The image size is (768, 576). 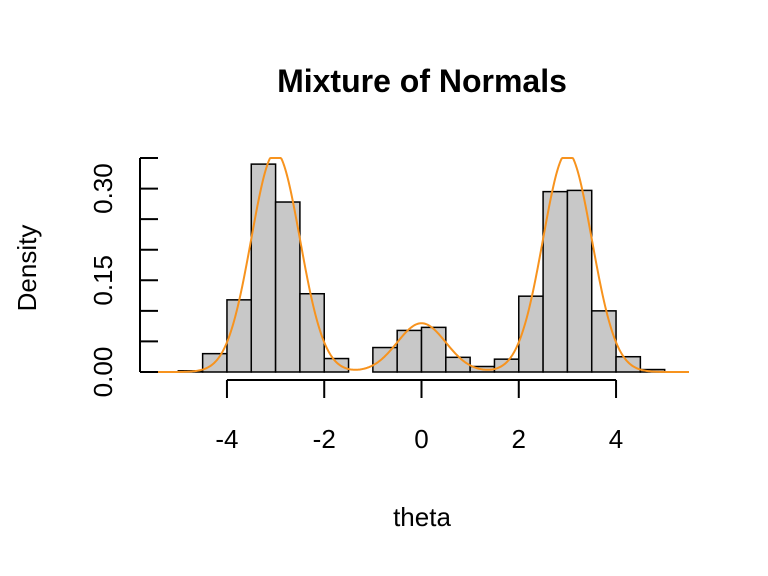 I want to click on x-tick-label: -2, so click(x=324, y=439).